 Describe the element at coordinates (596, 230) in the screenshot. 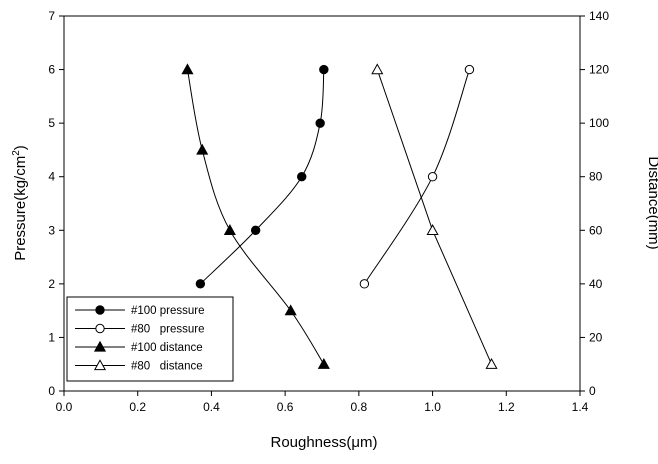

I see `y-right-tick-label: 60` at that location.